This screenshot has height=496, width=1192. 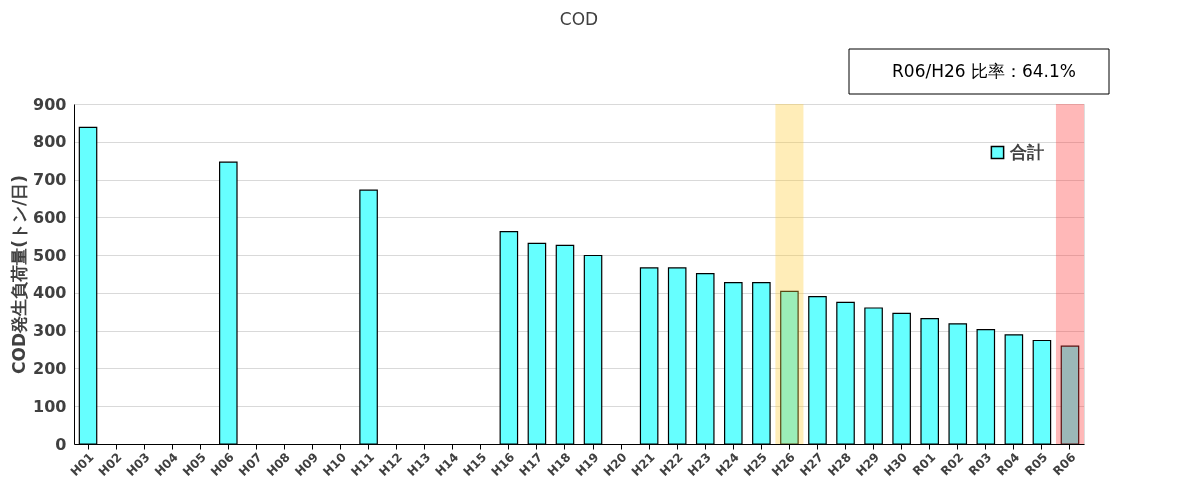 I want to click on y-tick-label: 600, so click(x=50, y=217).